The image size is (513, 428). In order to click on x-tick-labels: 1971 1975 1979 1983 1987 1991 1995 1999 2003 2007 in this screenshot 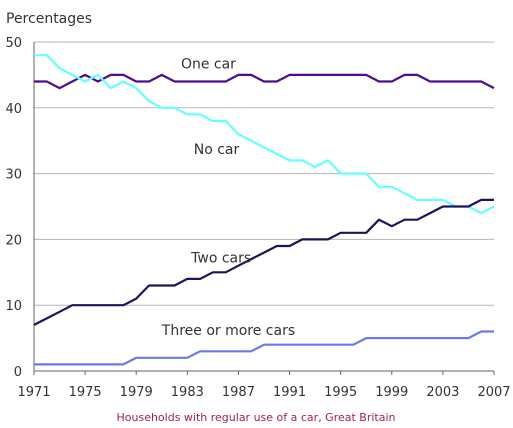, I will do `click(263, 392)`.